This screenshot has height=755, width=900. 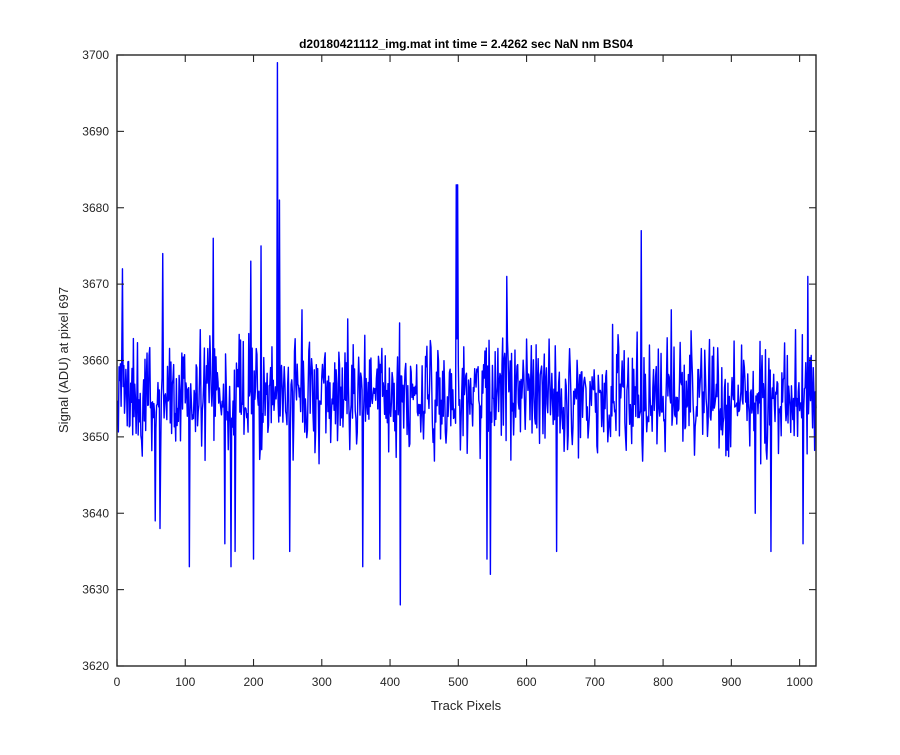 What do you see at coordinates (95, 437) in the screenshot?
I see `y-tick-label: 3650` at bounding box center [95, 437].